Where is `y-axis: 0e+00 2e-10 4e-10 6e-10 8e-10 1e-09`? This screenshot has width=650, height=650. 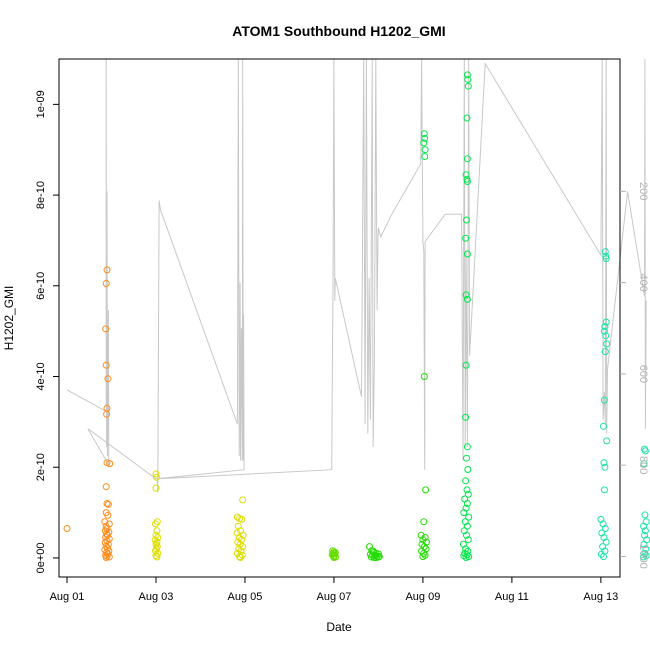
y-axis: 0e+00 2e-10 4e-10 6e-10 8e-10 1e-09 is located at coordinates (47, 331).